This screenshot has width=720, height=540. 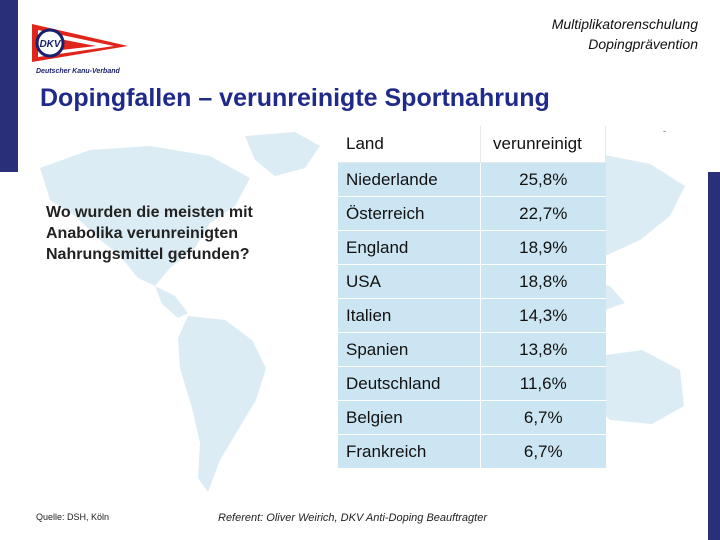 I want to click on table-row: Italien 14,3%, so click(x=472, y=315).